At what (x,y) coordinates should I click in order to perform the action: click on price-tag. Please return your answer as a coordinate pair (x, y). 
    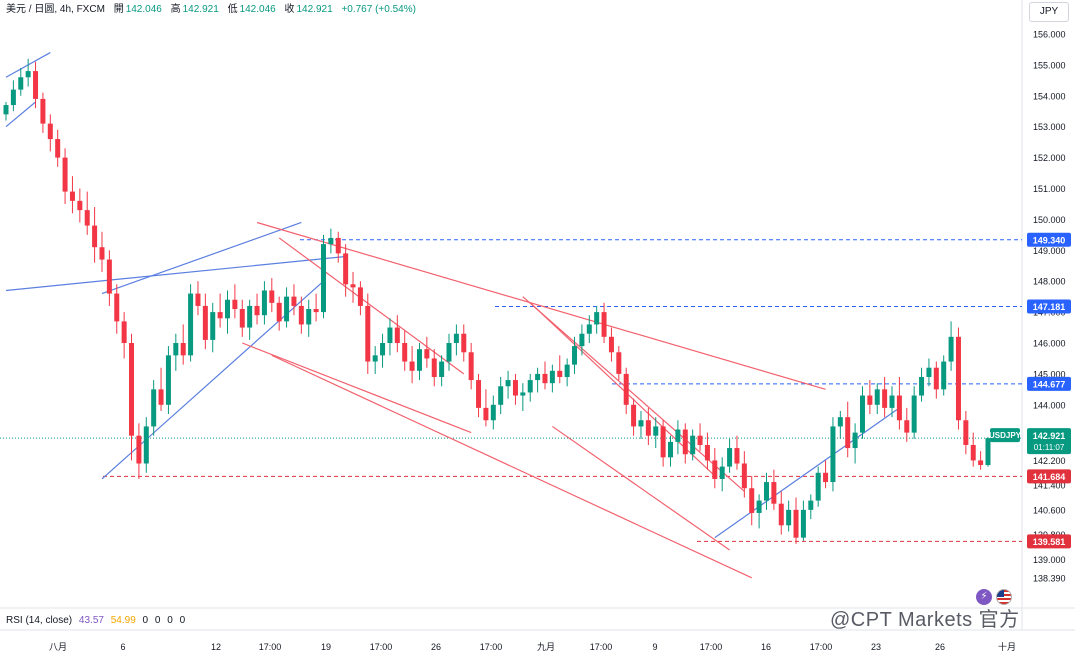
    Looking at the image, I should click on (1049, 383).